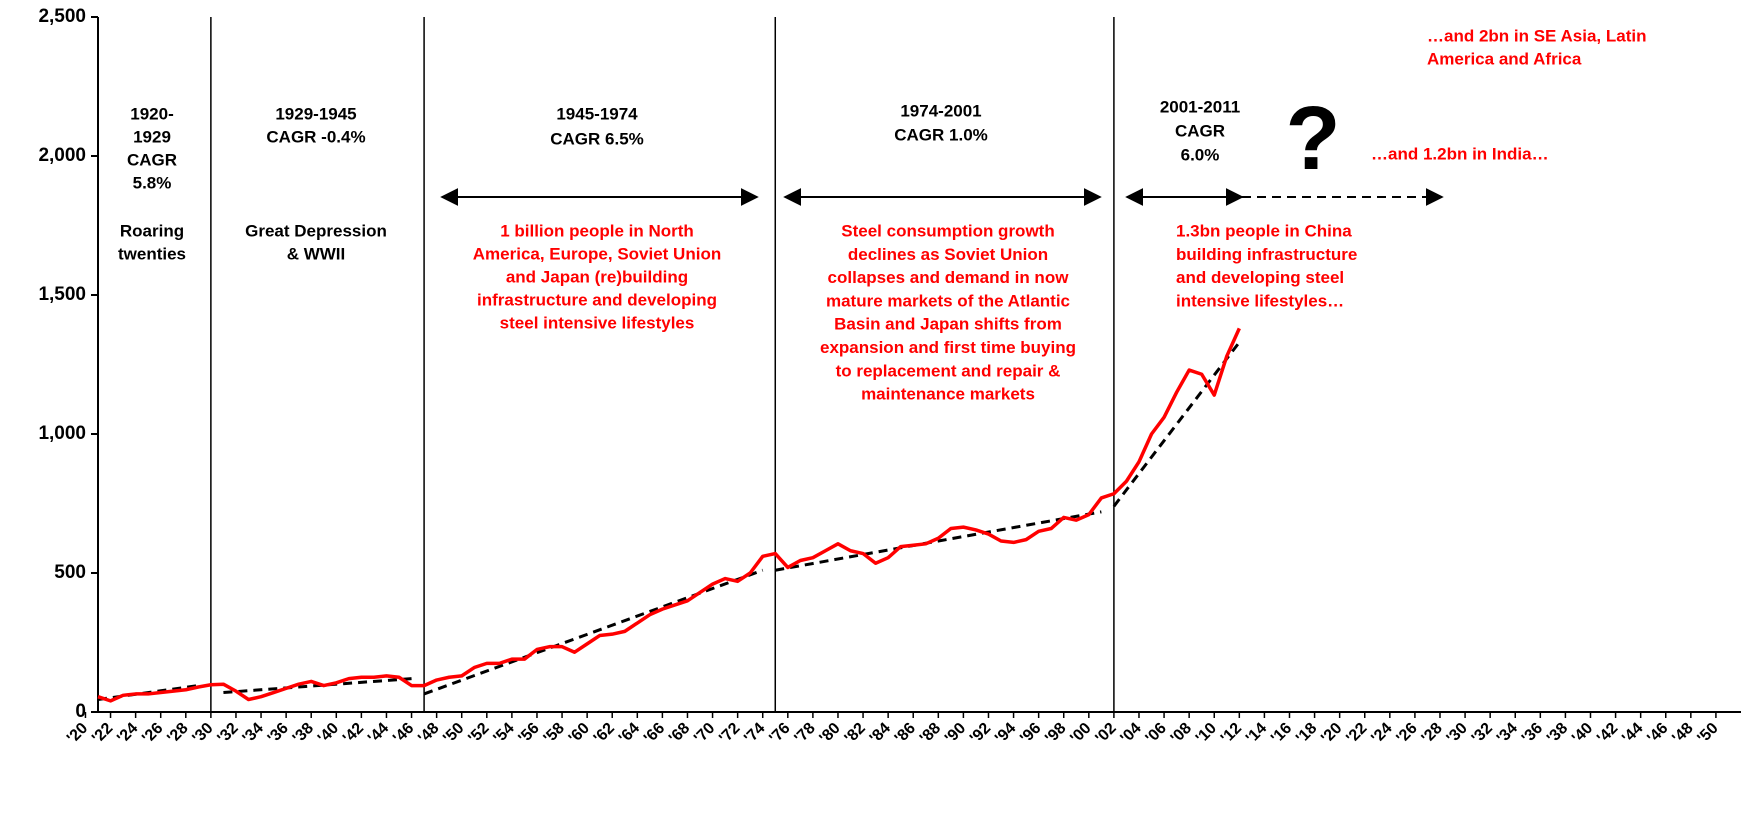 This screenshot has width=1742, height=839. I want to click on y-tick-label: 2,500, so click(62, 16).